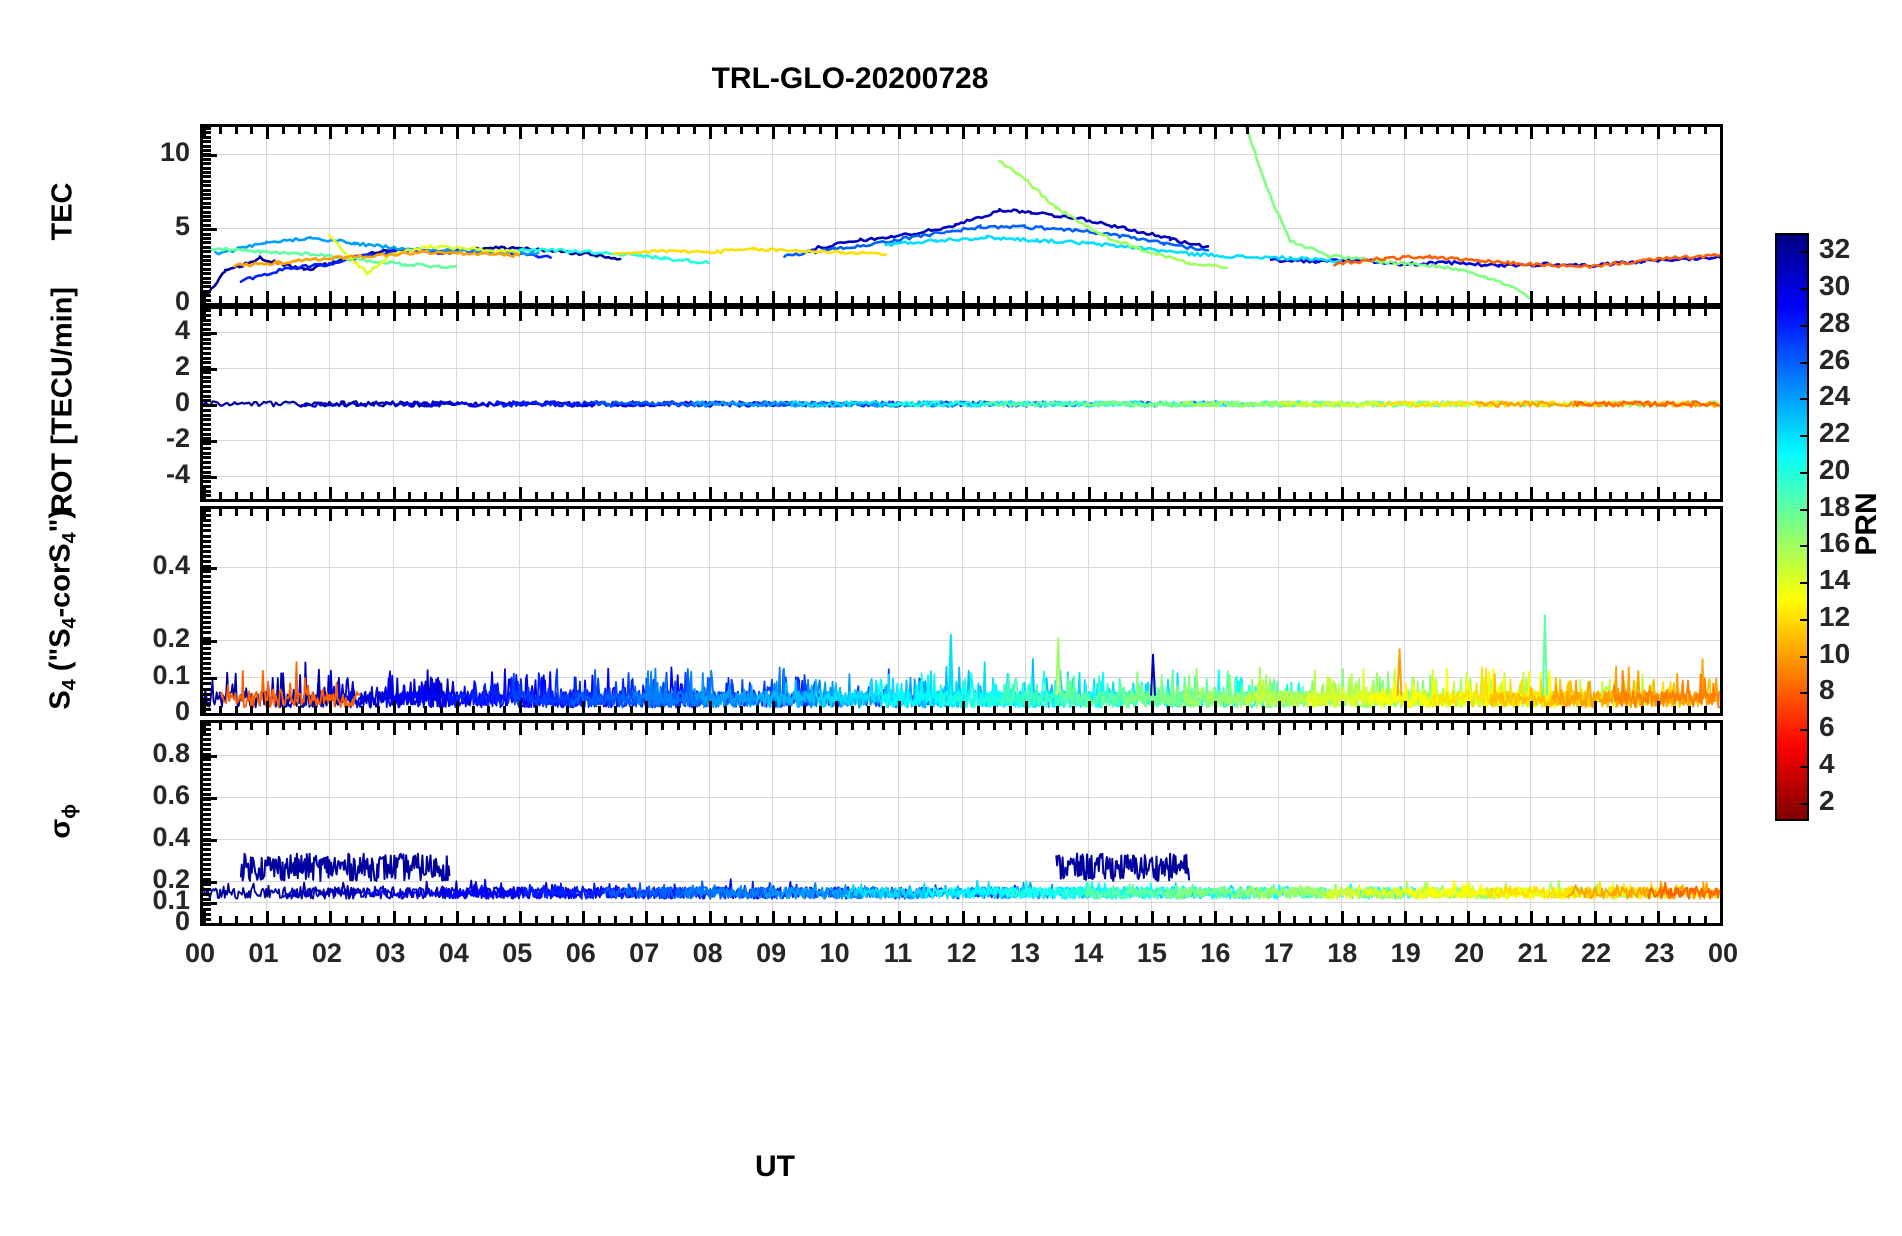  Describe the element at coordinates (1792, 527) in the screenshot. I see `colorbar-gradient` at that location.